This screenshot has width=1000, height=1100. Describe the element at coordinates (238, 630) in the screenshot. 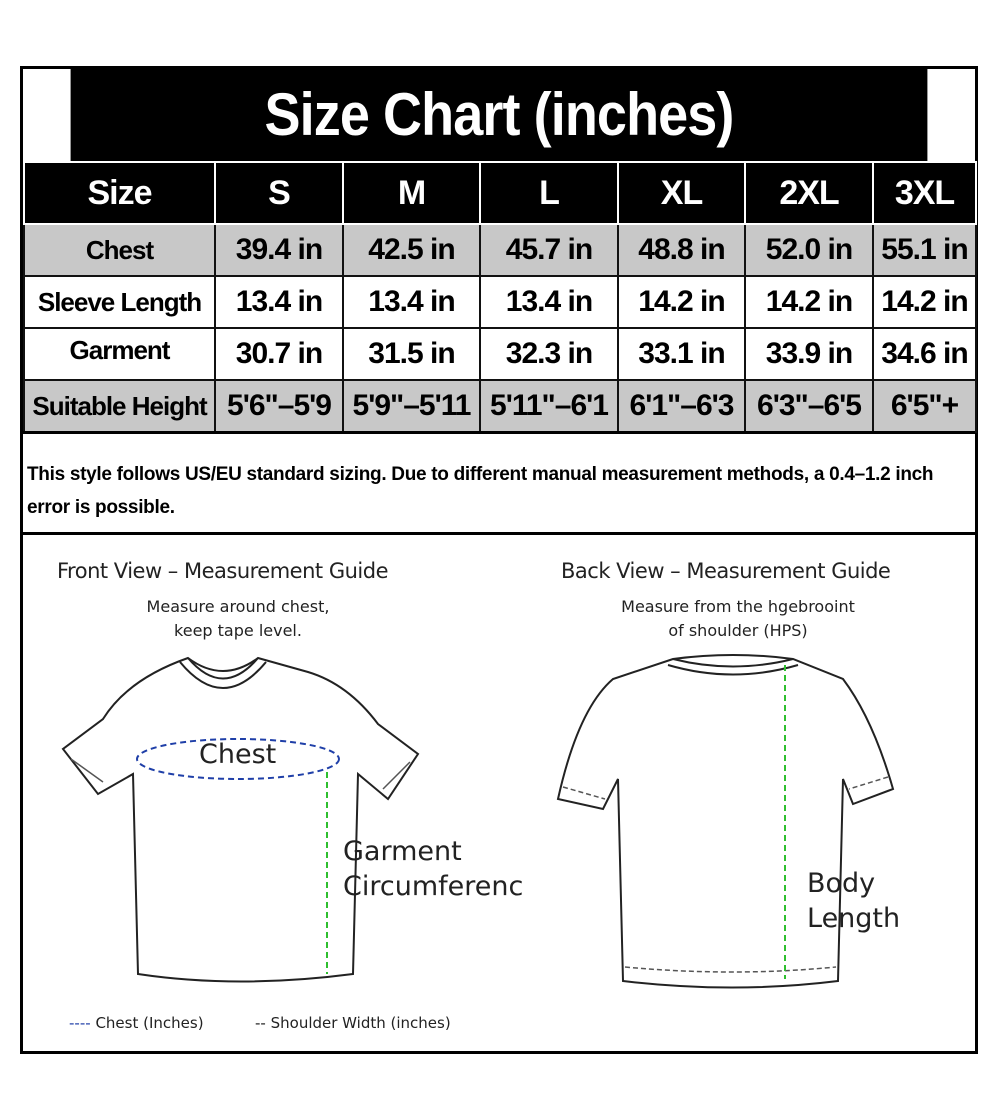

I see `instruction-line: keep tape level.` at that location.